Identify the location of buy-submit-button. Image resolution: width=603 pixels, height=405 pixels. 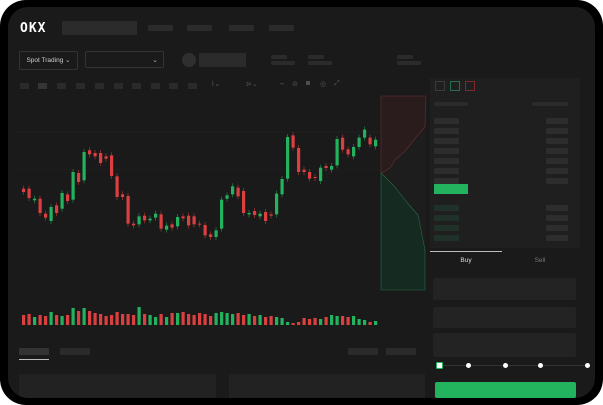
(505, 390).